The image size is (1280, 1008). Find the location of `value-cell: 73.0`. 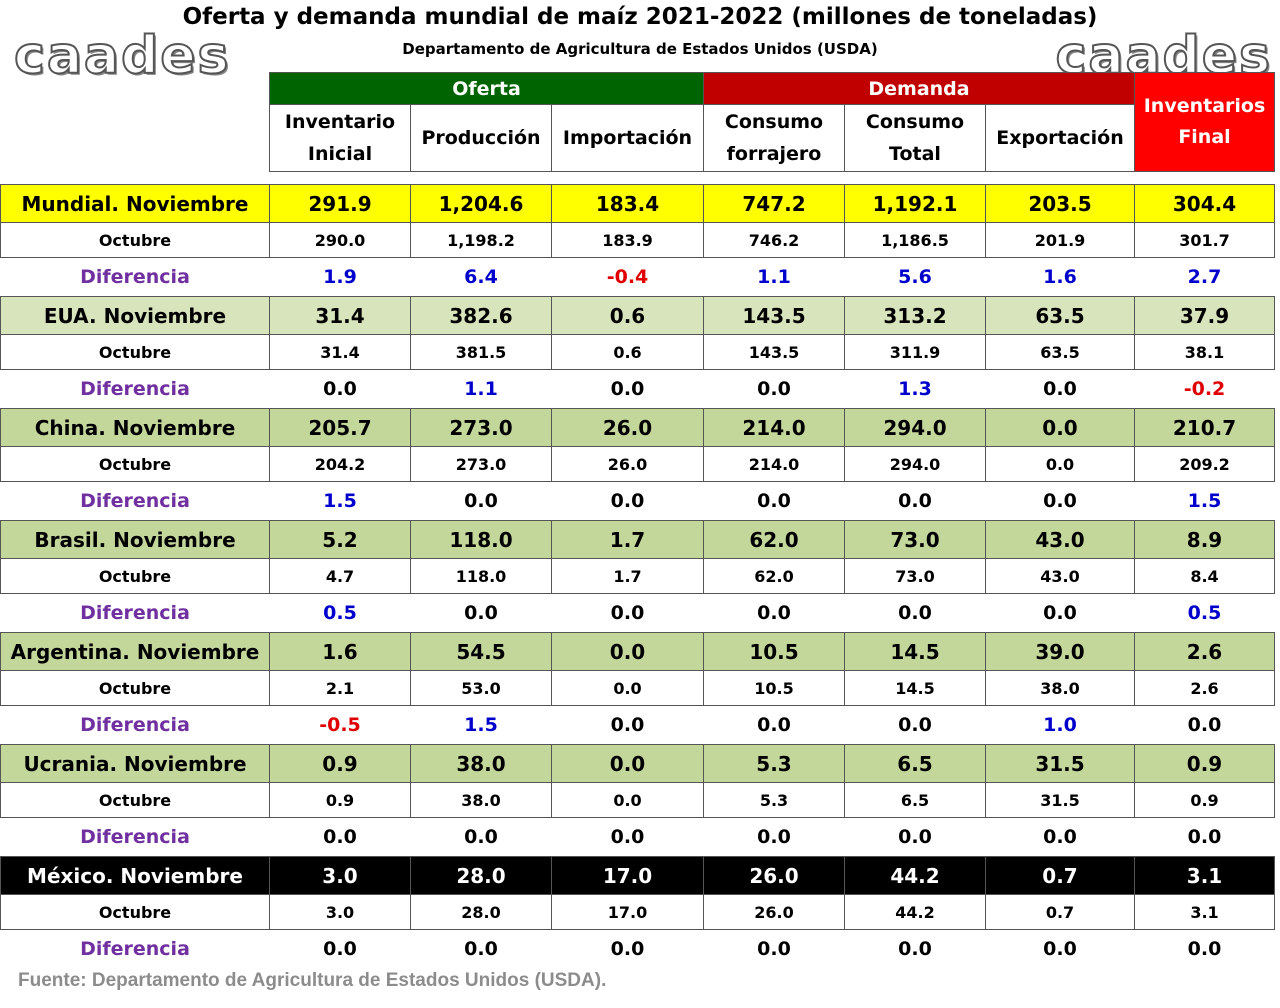

value-cell: 73.0 is located at coordinates (915, 539).